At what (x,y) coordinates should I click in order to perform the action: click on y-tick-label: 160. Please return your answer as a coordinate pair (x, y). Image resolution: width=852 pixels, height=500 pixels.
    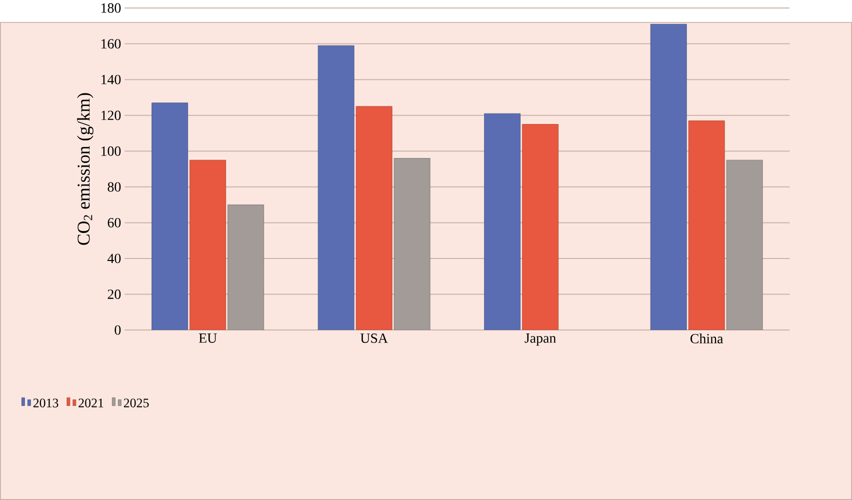
    Looking at the image, I should click on (111, 44).